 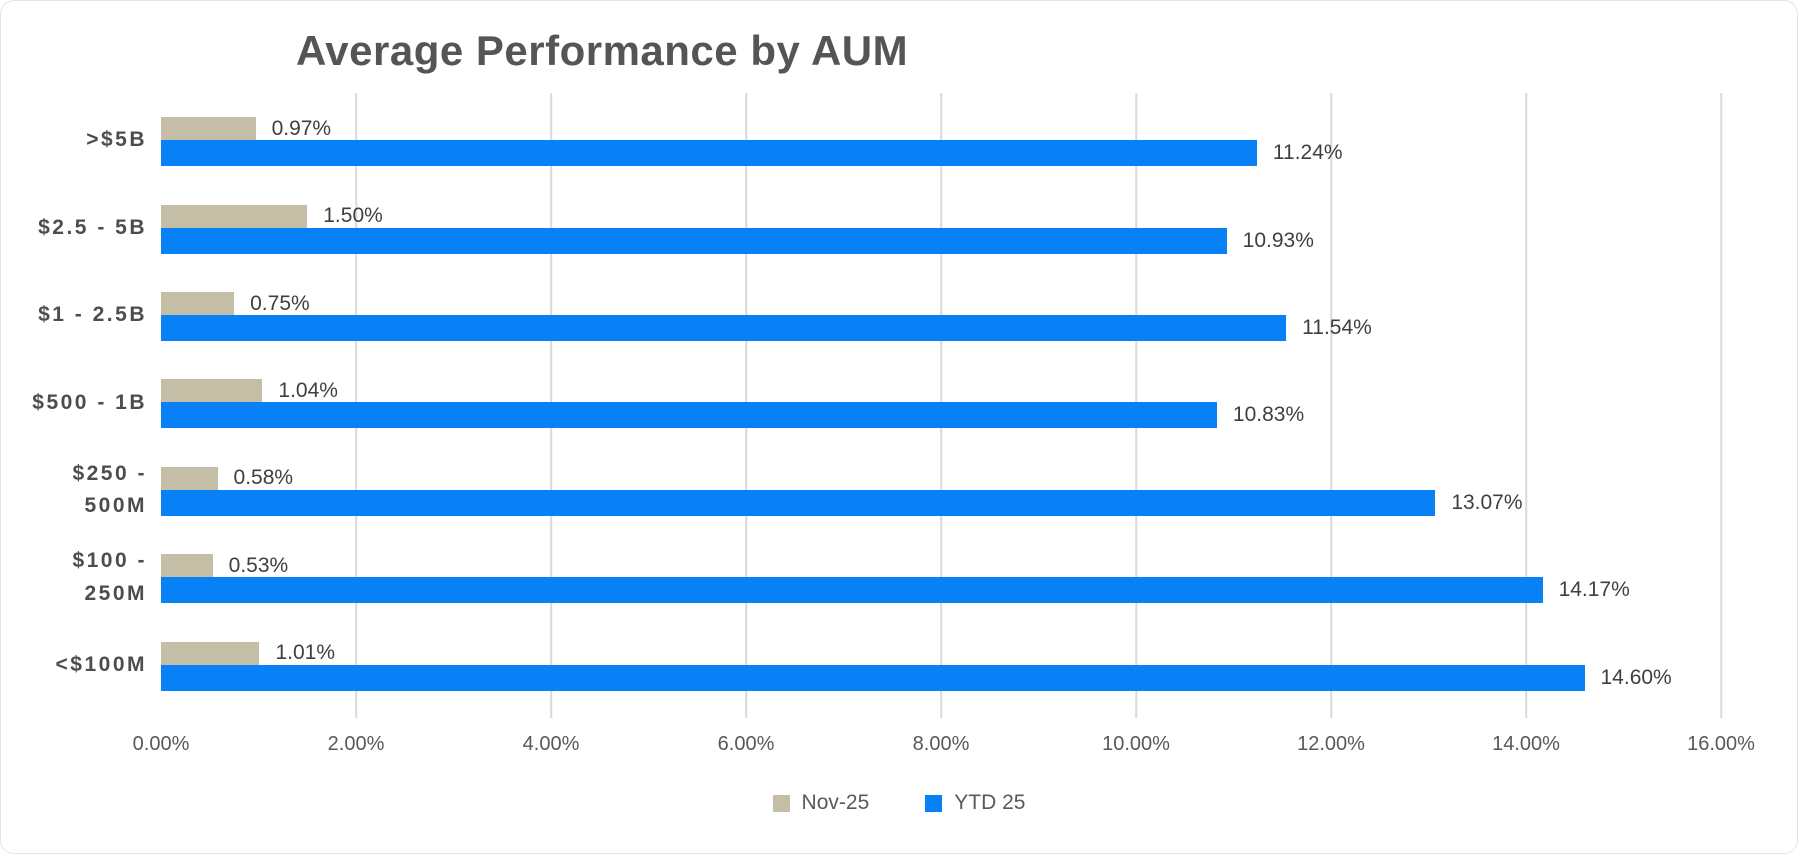 I want to click on data-label: 0.53%, so click(x=258, y=565).